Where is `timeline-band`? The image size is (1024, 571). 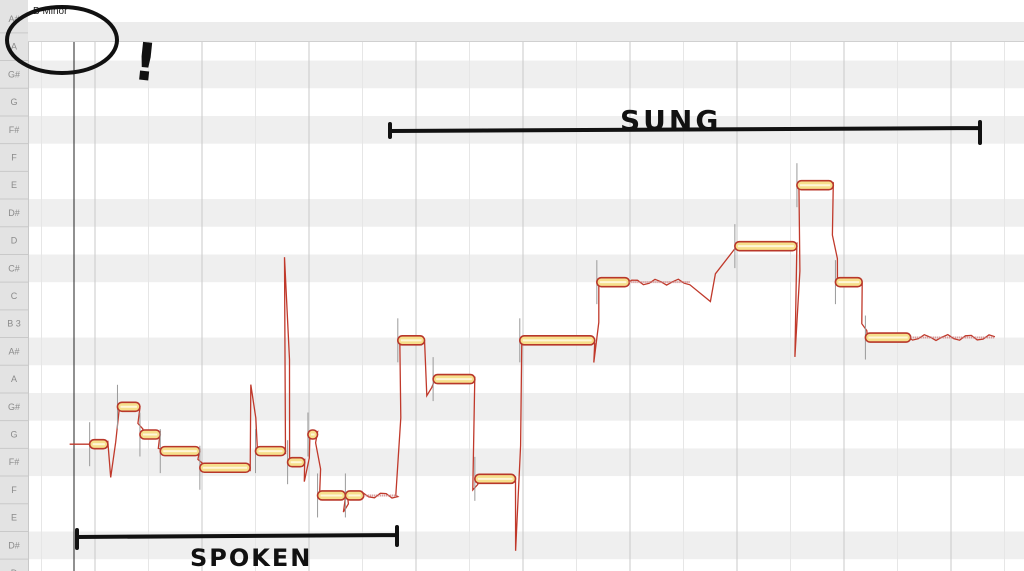 timeline-band is located at coordinates (526, 32).